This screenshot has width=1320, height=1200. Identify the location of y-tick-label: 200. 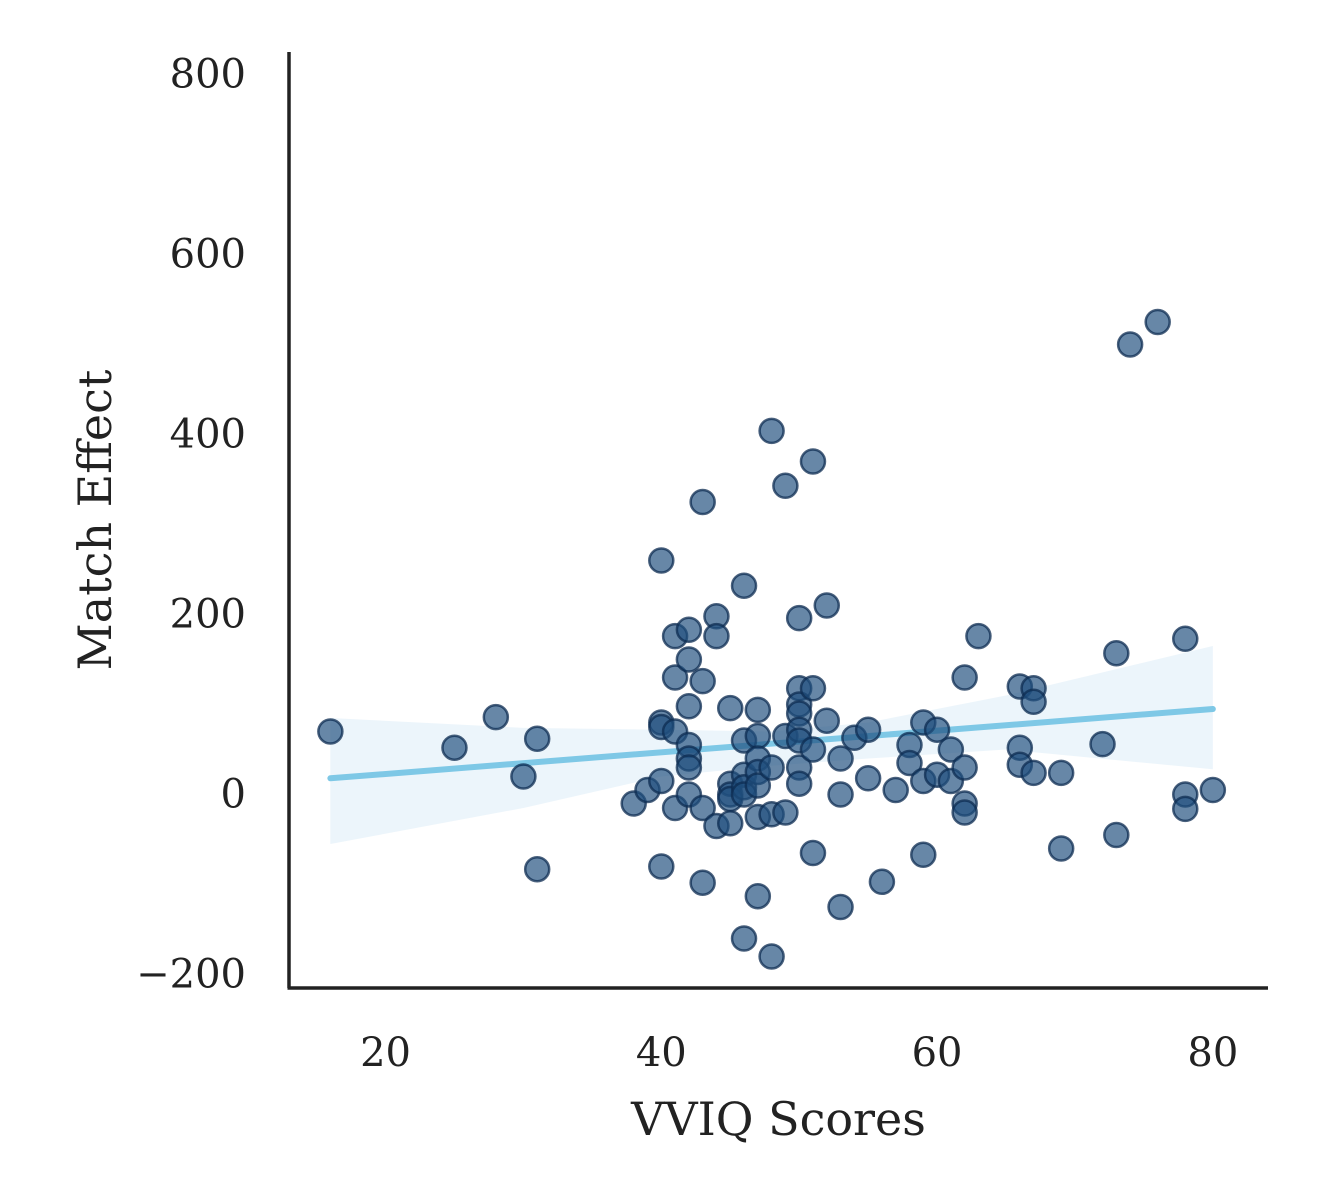
(208, 615).